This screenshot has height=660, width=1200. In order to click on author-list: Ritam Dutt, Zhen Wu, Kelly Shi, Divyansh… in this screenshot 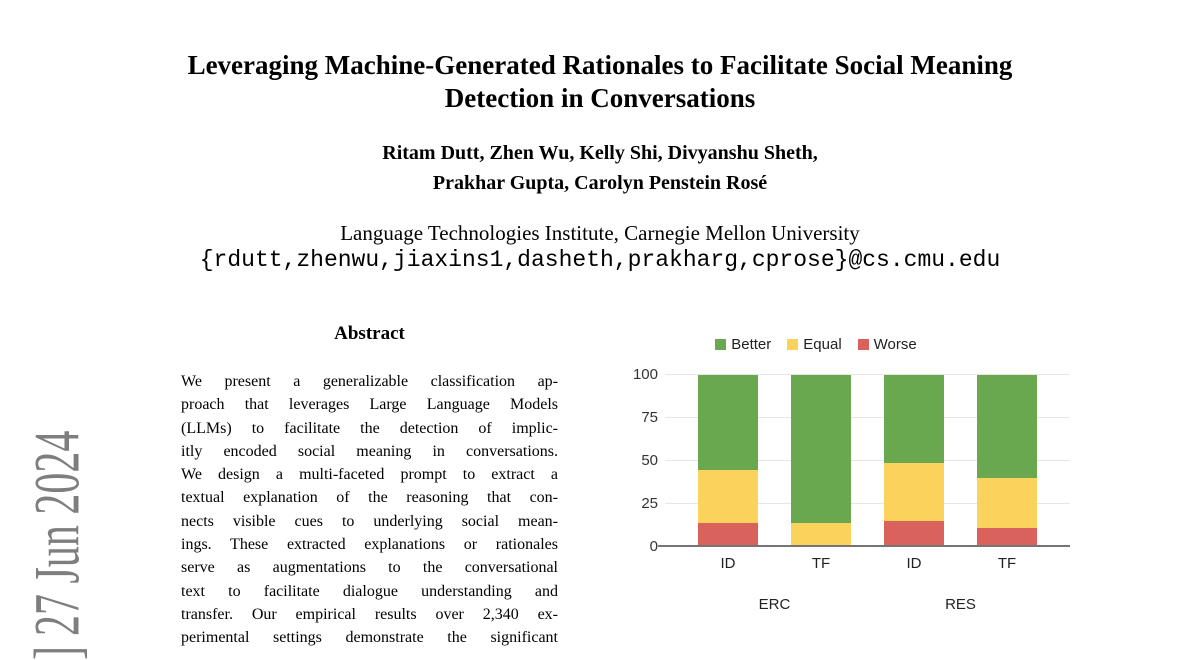, I will do `click(600, 168)`.